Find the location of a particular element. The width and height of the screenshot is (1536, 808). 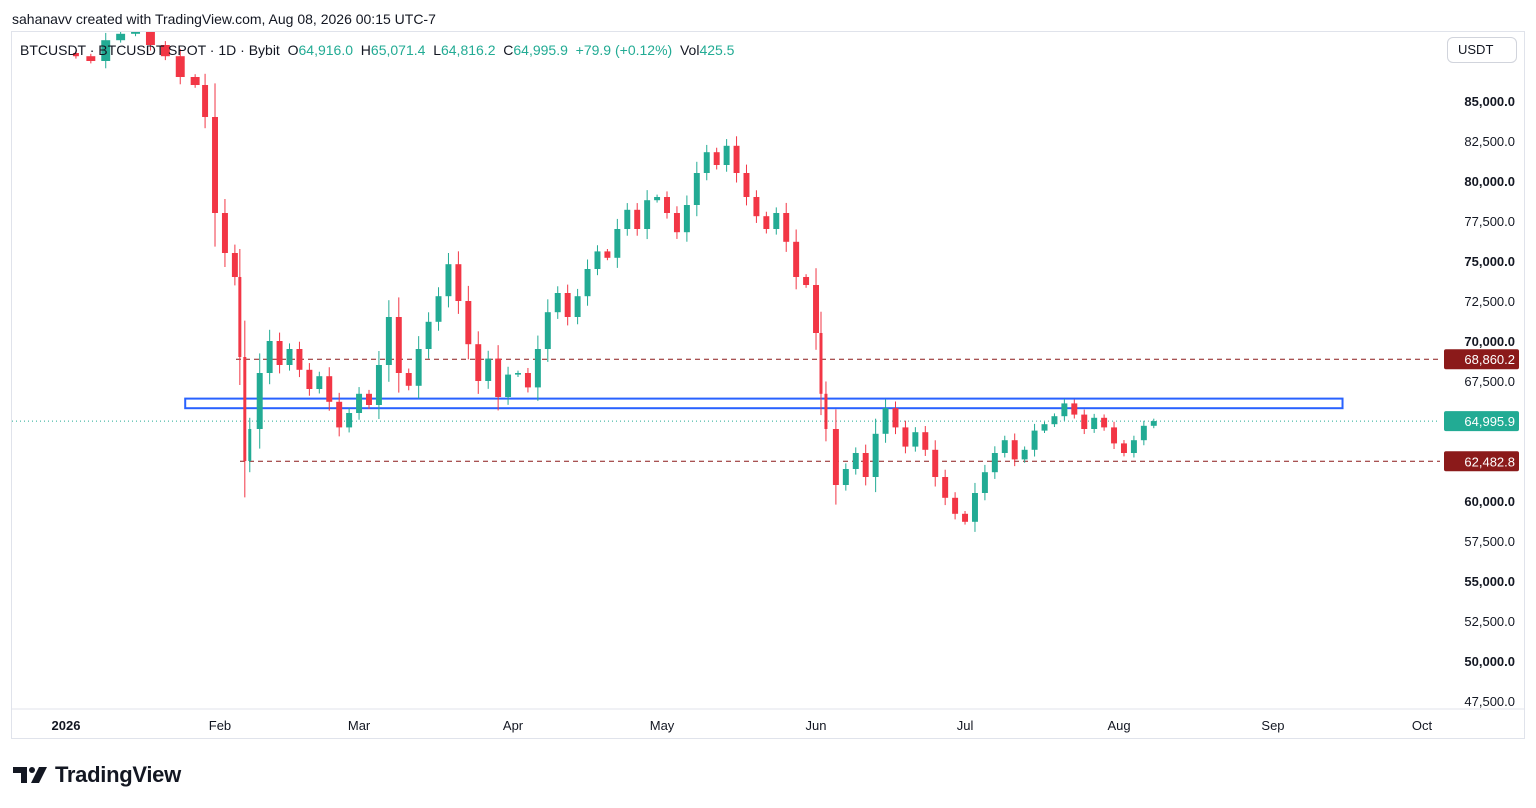

tradingview-logo-icon is located at coordinates (30, 775).